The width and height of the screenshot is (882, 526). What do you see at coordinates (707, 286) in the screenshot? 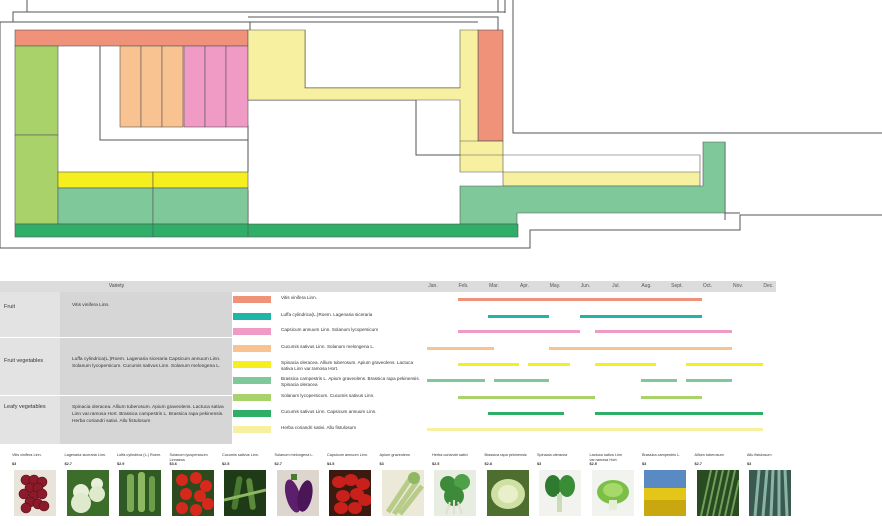
I see `month-label: Oct.` at bounding box center [707, 286].